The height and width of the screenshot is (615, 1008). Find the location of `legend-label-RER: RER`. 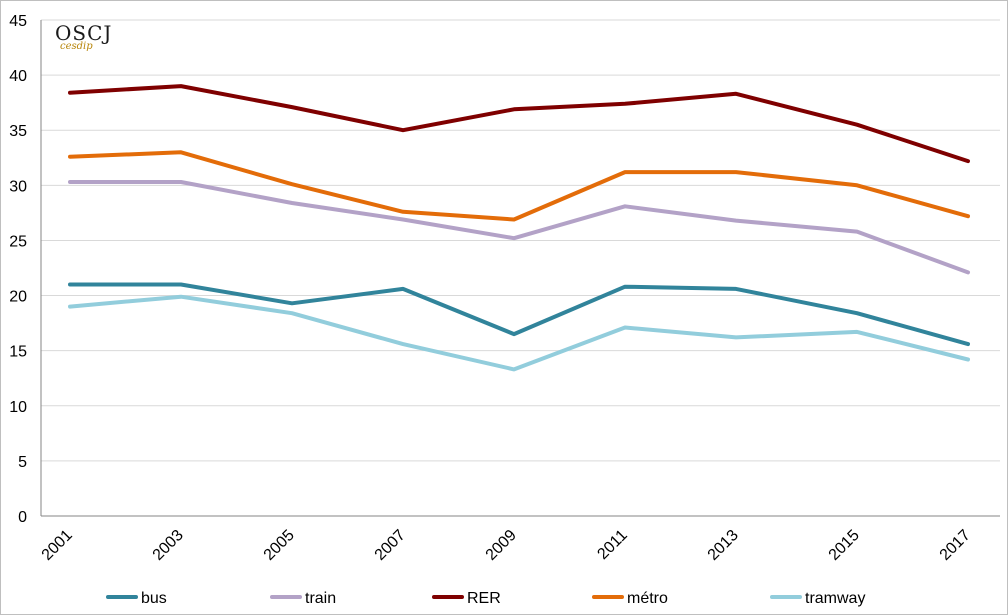

legend-label-RER: RER is located at coordinates (484, 598).